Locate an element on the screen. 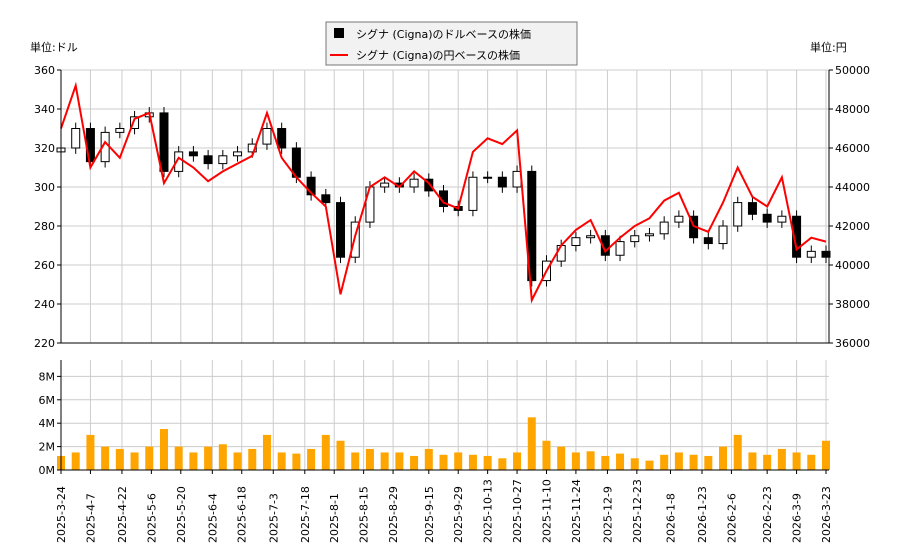 The width and height of the screenshot is (900, 554). y-tick-label-right: 50000 is located at coordinates (852, 70).